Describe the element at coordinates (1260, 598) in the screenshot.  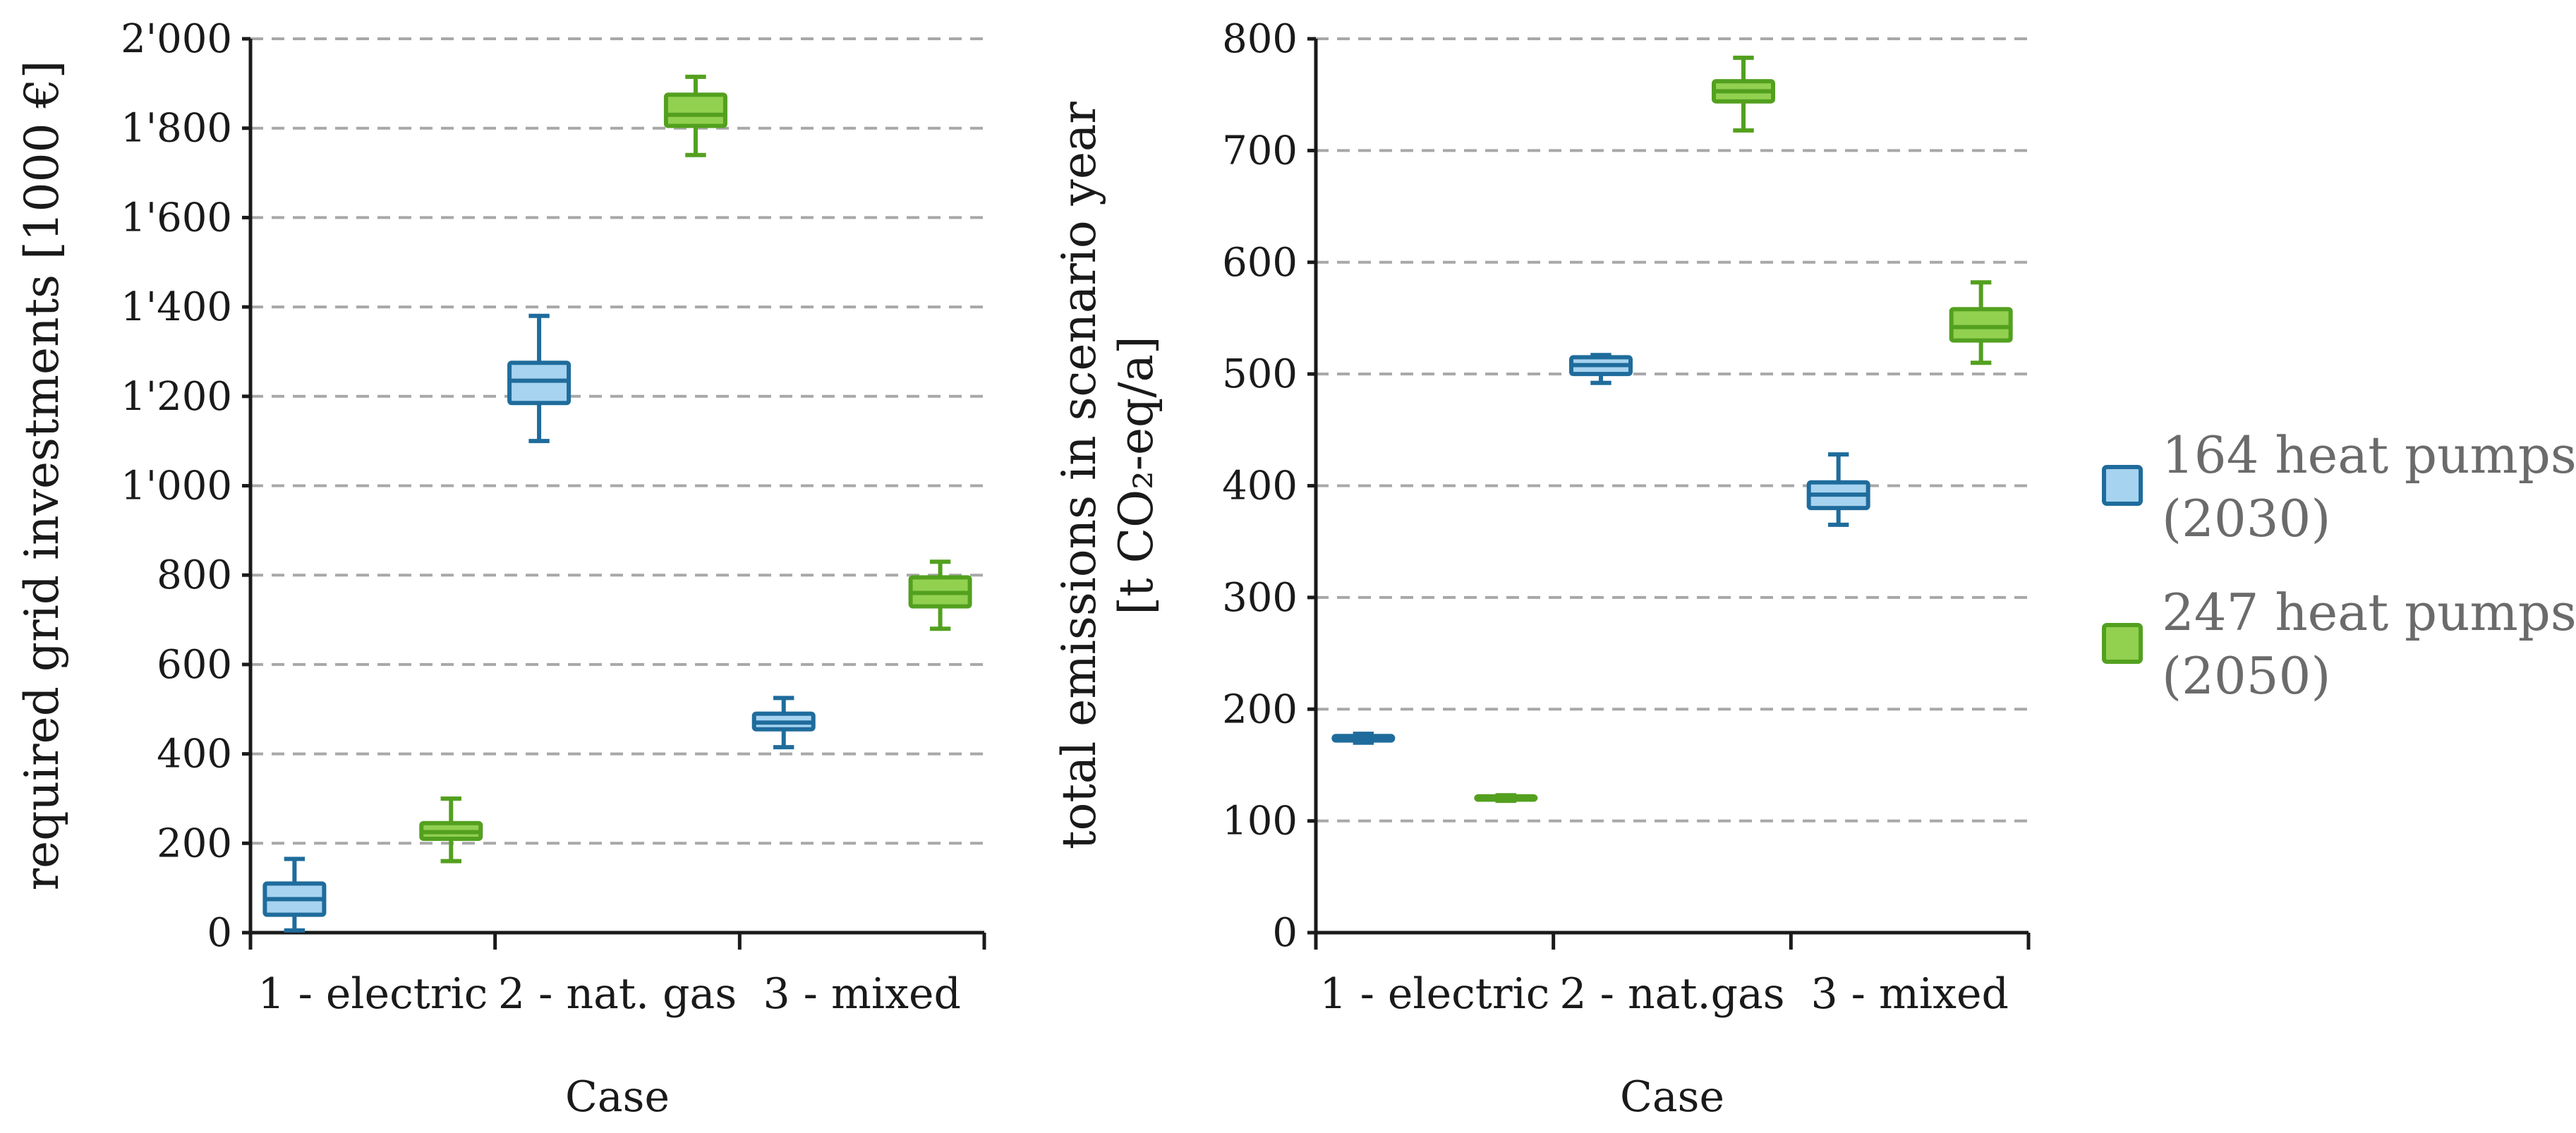
I see `y-tick-label: 300` at that location.